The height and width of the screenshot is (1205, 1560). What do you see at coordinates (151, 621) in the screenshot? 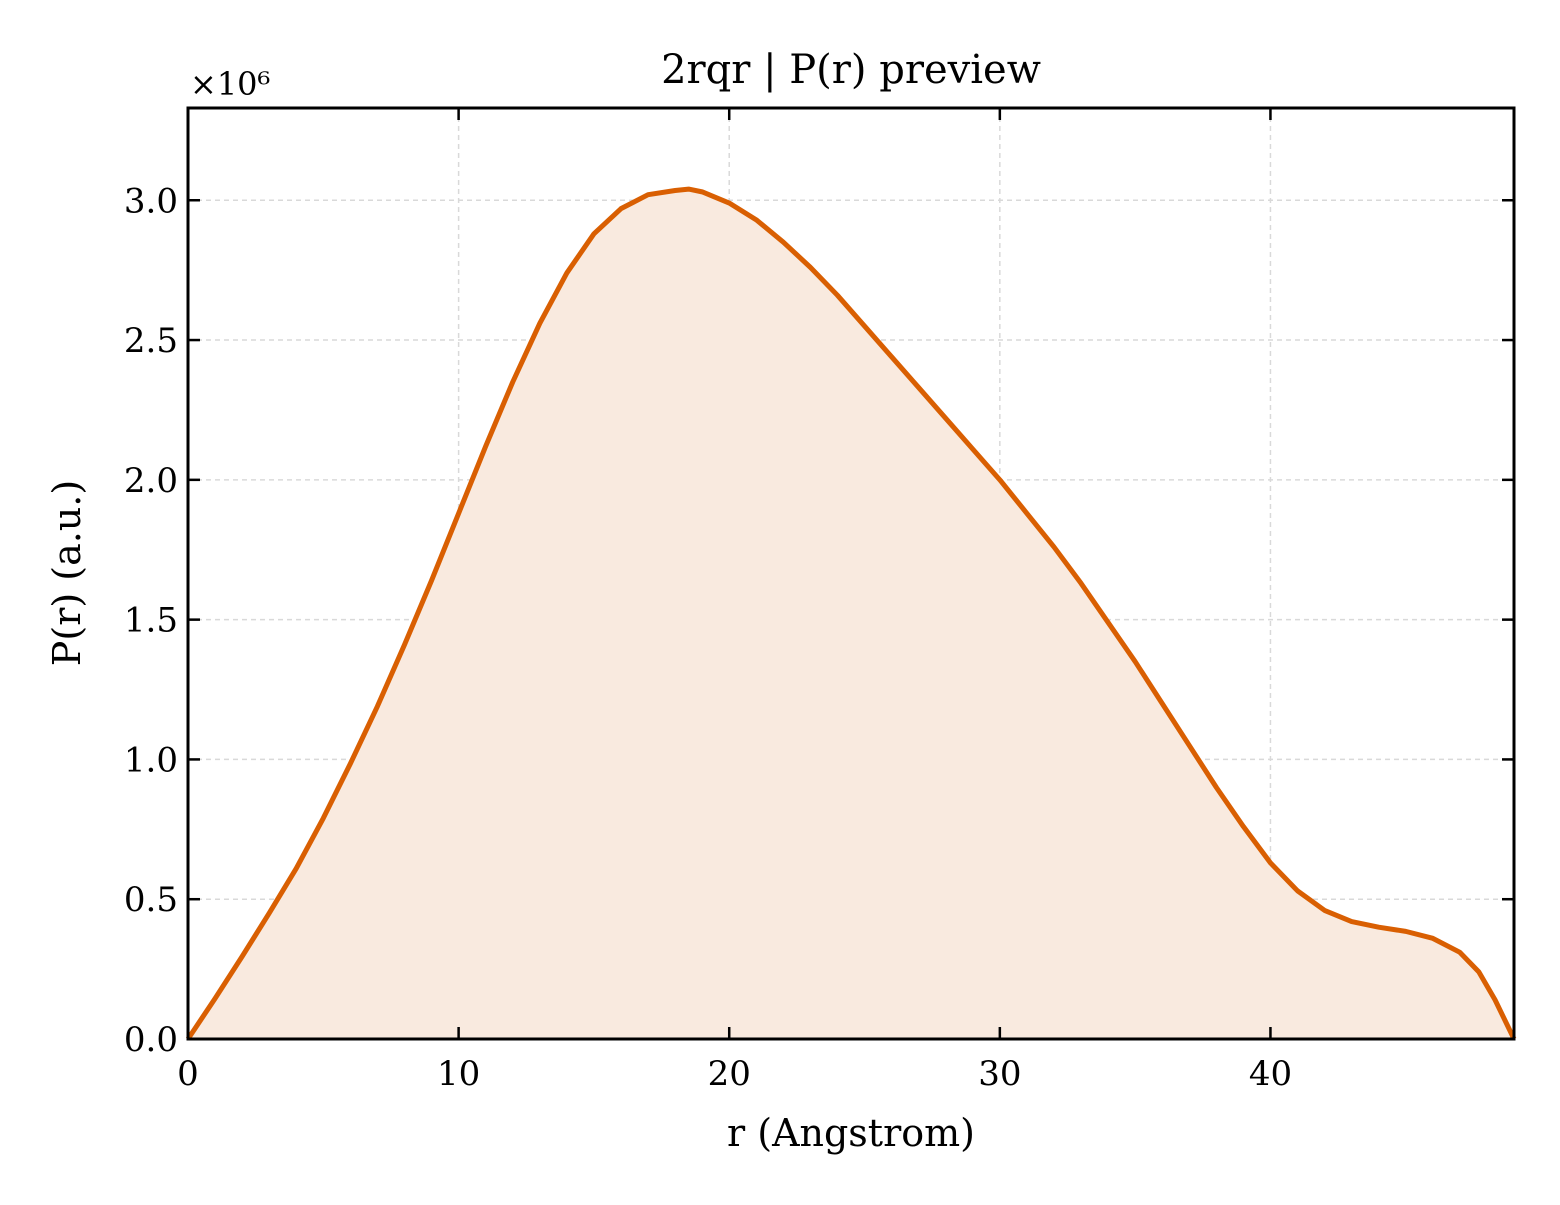
I see `y-tick-label: 1.5` at bounding box center [151, 621].